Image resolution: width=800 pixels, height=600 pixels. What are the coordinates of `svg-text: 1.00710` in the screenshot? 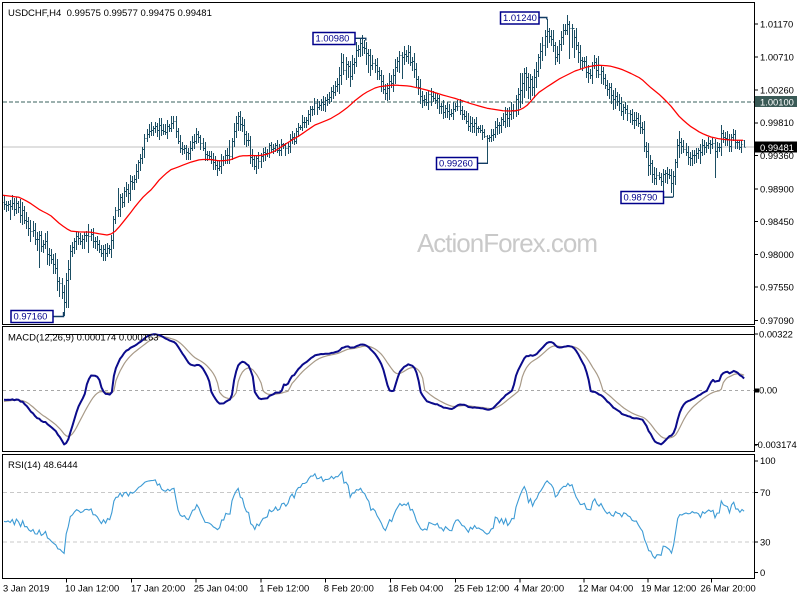 It's located at (777, 56).